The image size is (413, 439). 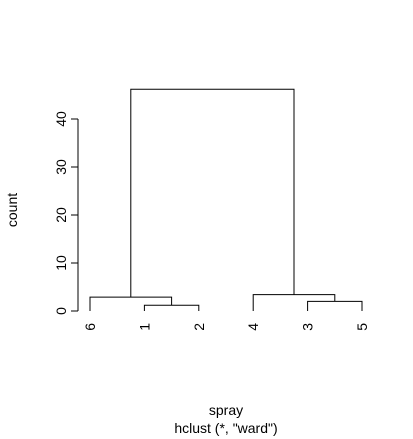 I want to click on leaf-label: 6, so click(x=90, y=327).